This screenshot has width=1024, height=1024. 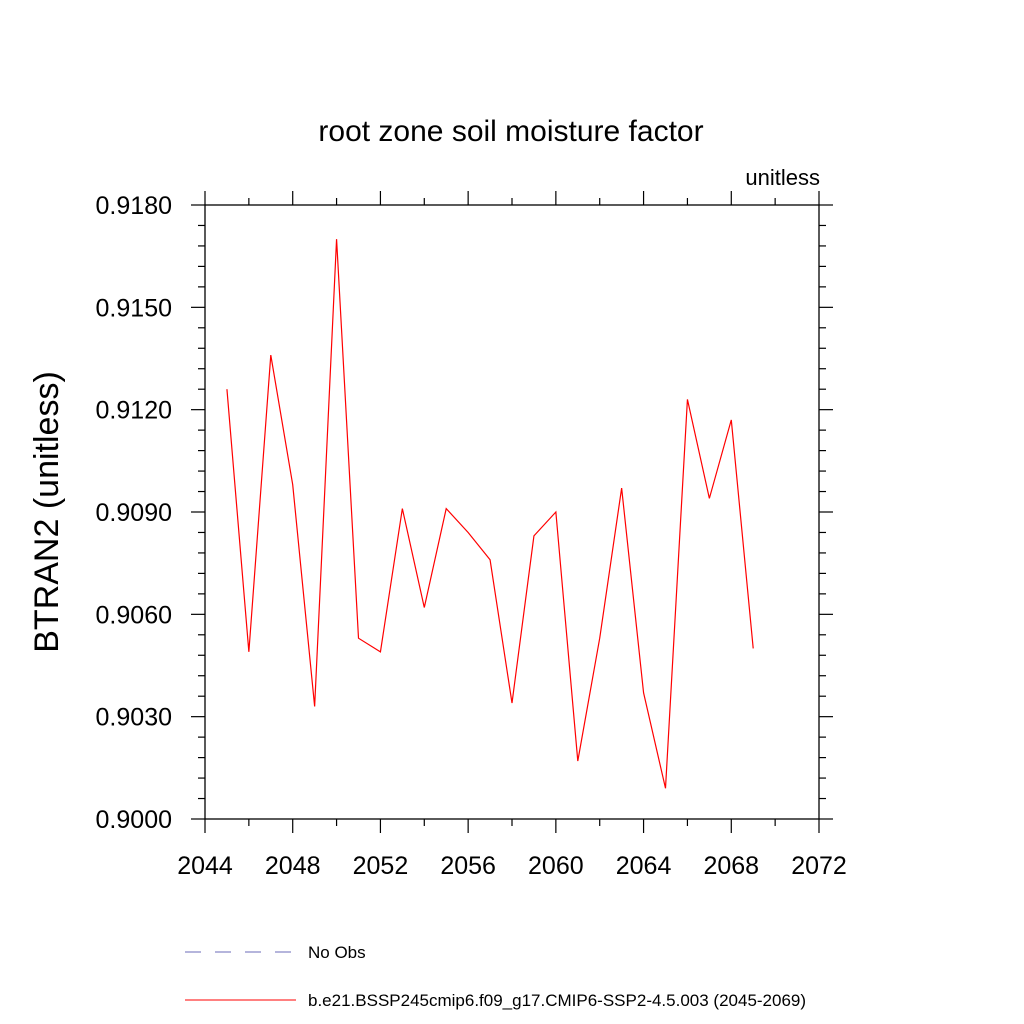 I want to click on chart-title: root zone soil moisture factor, so click(x=510, y=131).